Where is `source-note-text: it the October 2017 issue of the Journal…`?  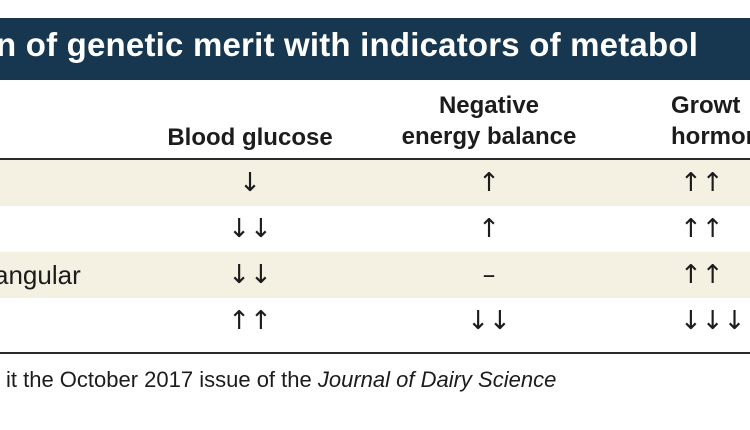 source-note-text: it the October 2017 issue of the Journal… is located at coordinates (281, 380).